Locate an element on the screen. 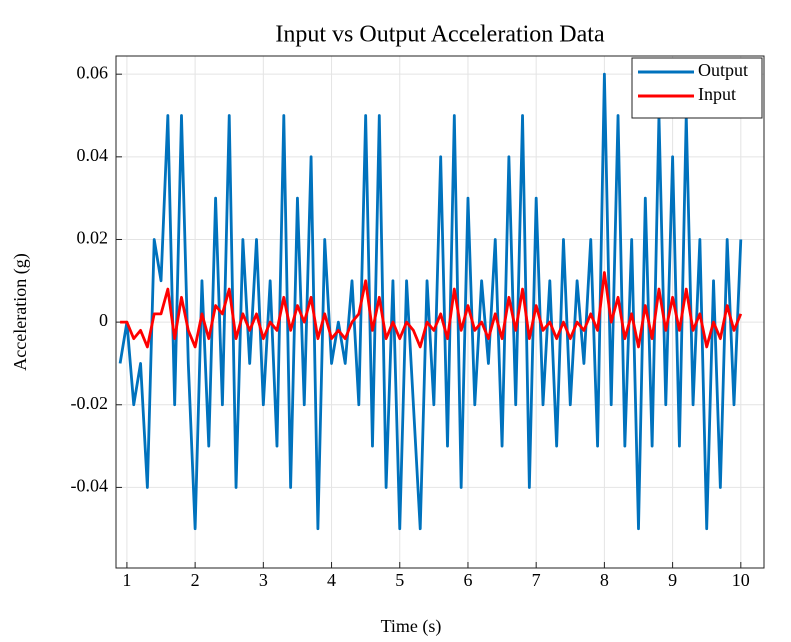 The width and height of the screenshot is (791, 642). x-tick-label: 2 is located at coordinates (195, 580).